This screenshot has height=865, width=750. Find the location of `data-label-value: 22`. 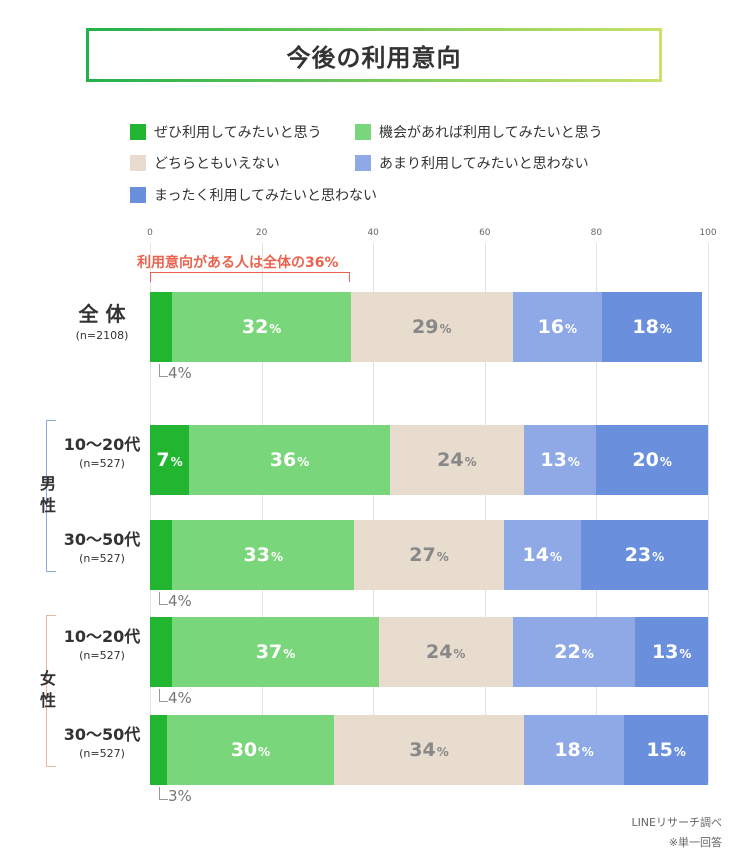

data-label-value: 22 is located at coordinates (567, 652).